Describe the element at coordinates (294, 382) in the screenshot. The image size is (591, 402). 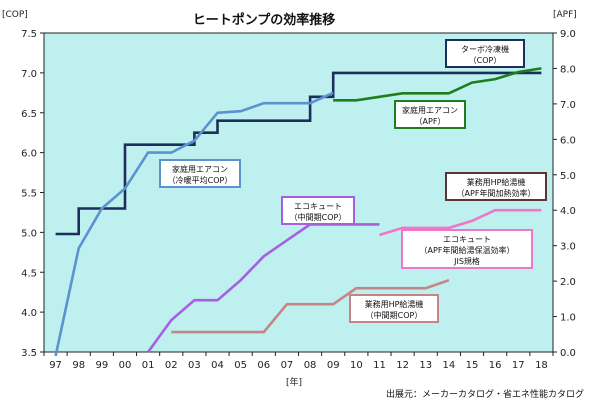
I see `x-unit: [年]` at that location.